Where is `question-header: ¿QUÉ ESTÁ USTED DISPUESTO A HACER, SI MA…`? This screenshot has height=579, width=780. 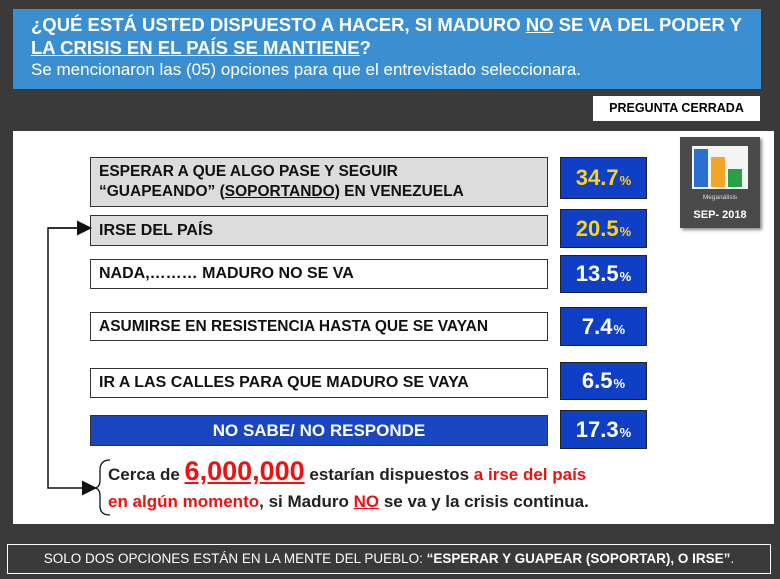
question-header: ¿QUÉ ESTÁ USTED DISPUESTO A HACER, SI MA… is located at coordinates (387, 49).